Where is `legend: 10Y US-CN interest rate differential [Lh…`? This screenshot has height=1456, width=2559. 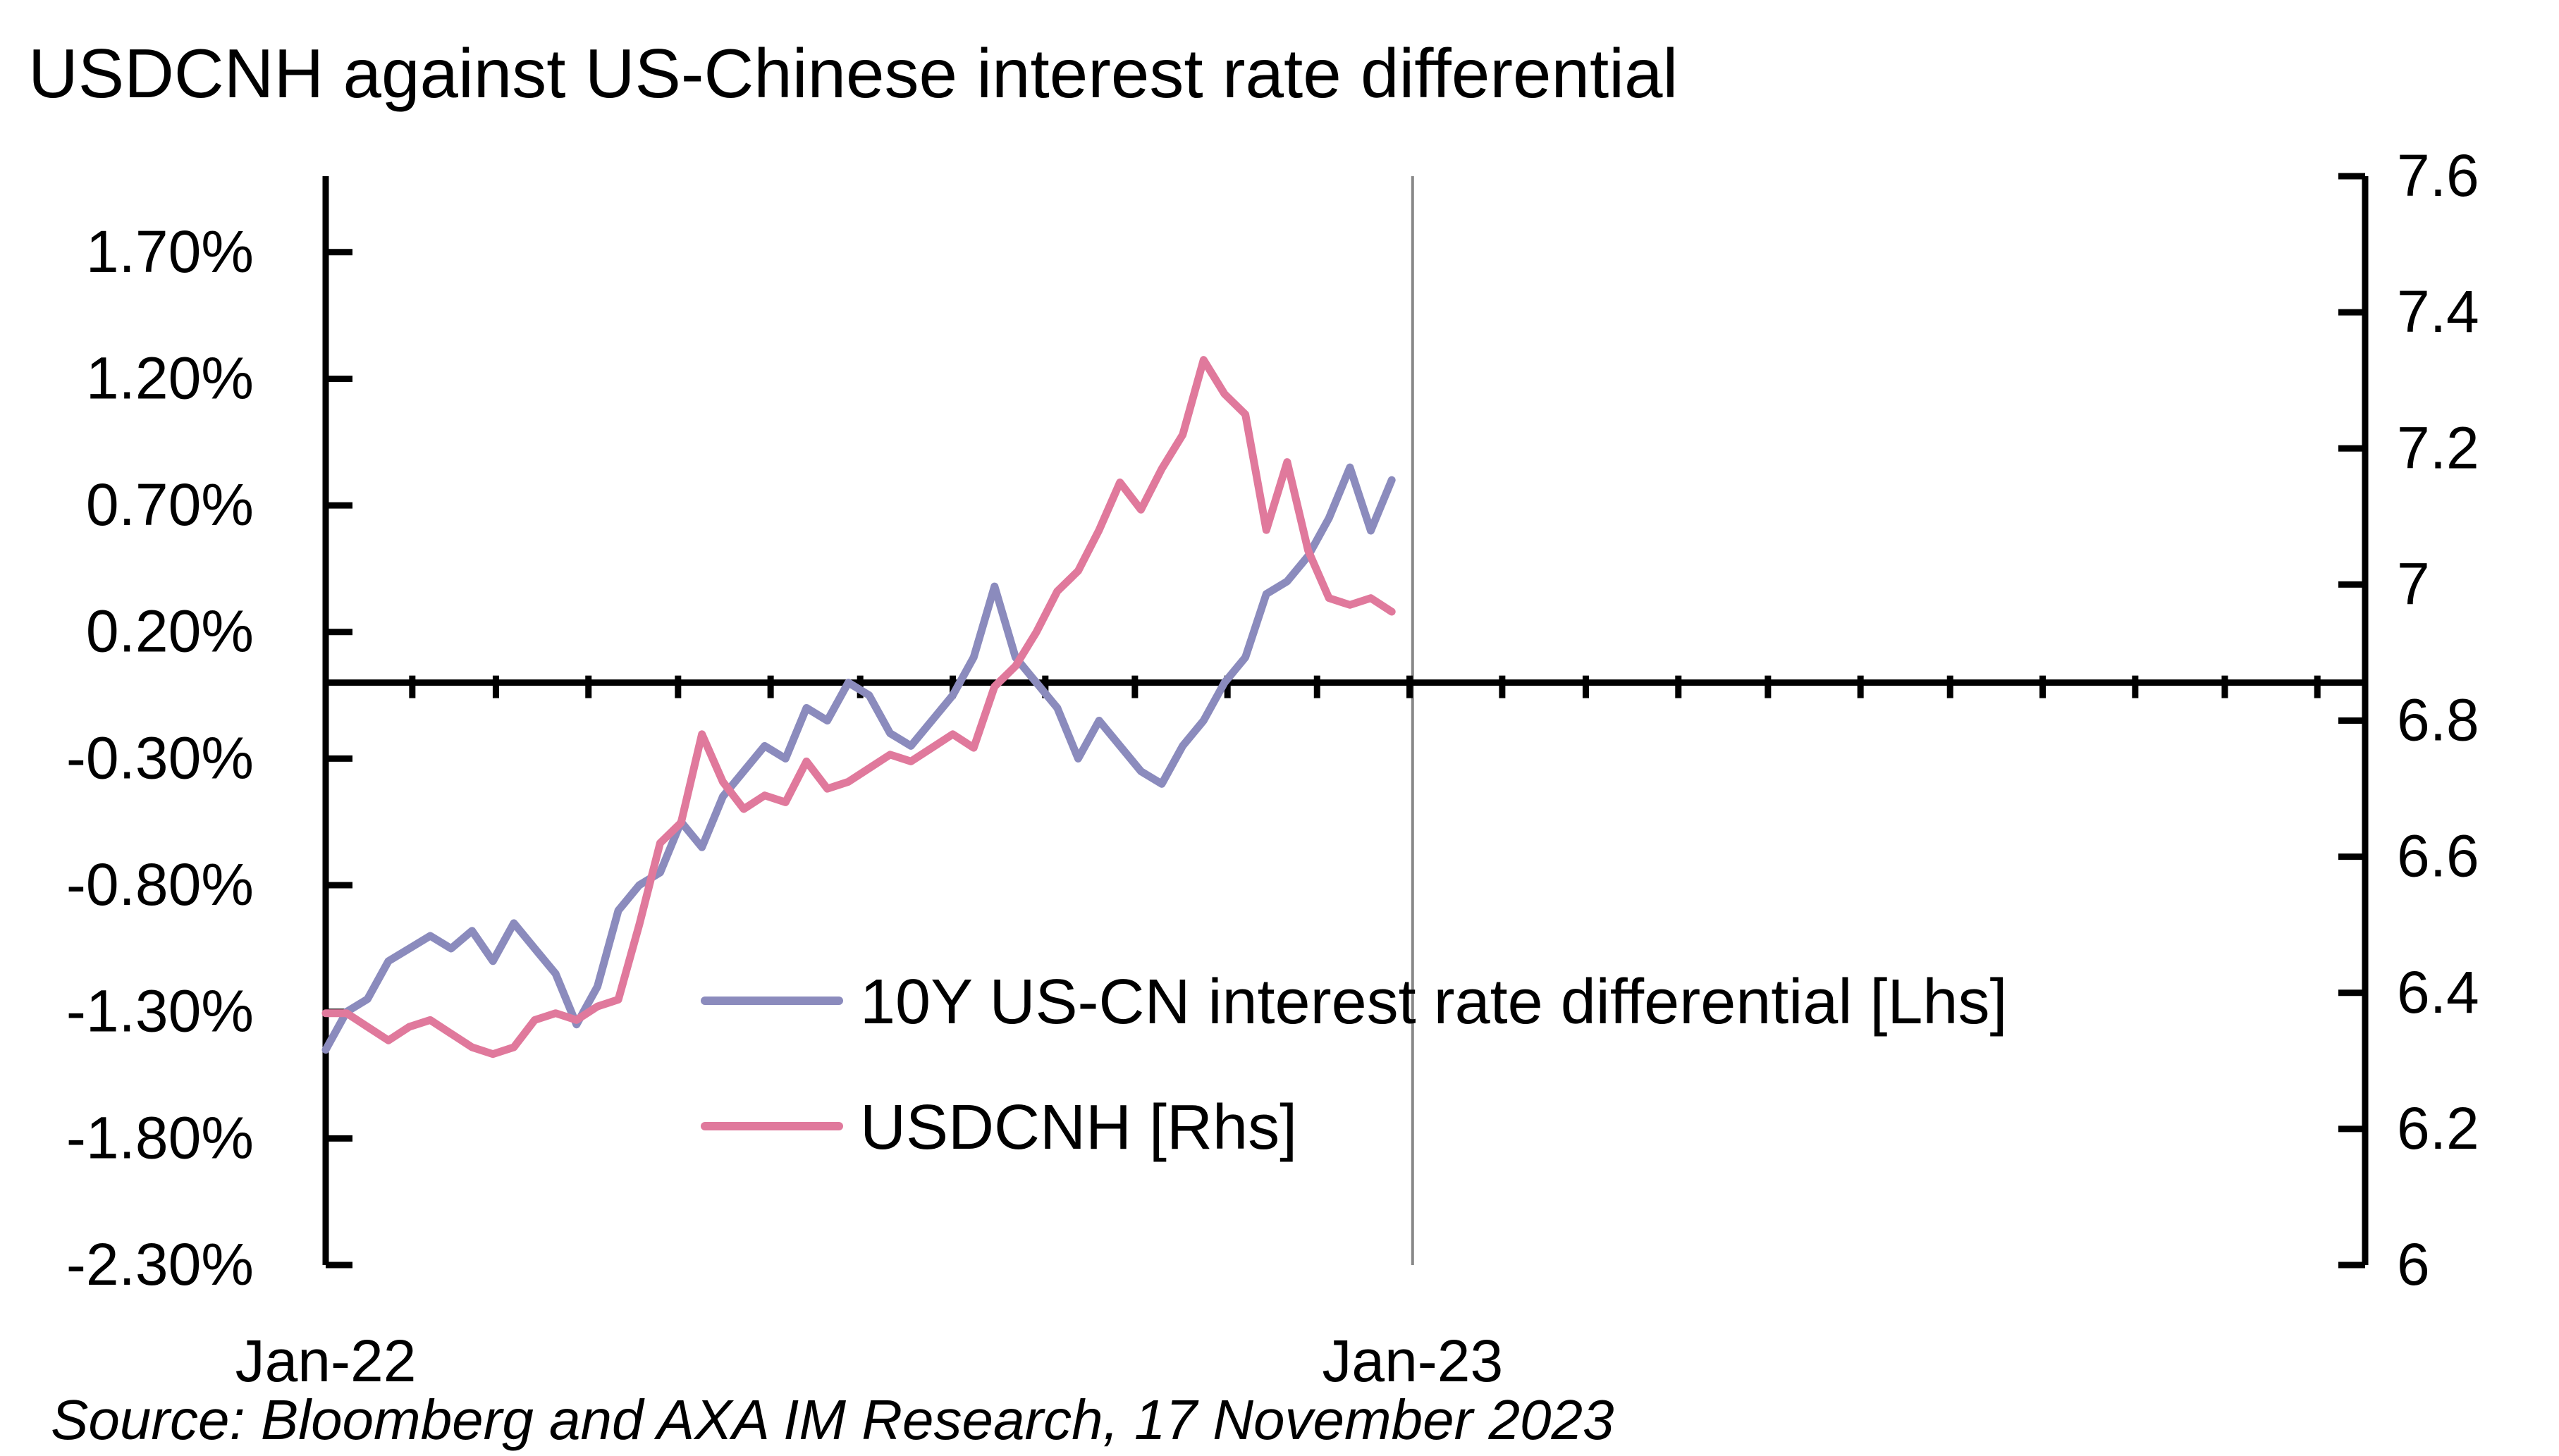 legend: 10Y US-CN interest rate differential [Lh… is located at coordinates (1354, 1065).